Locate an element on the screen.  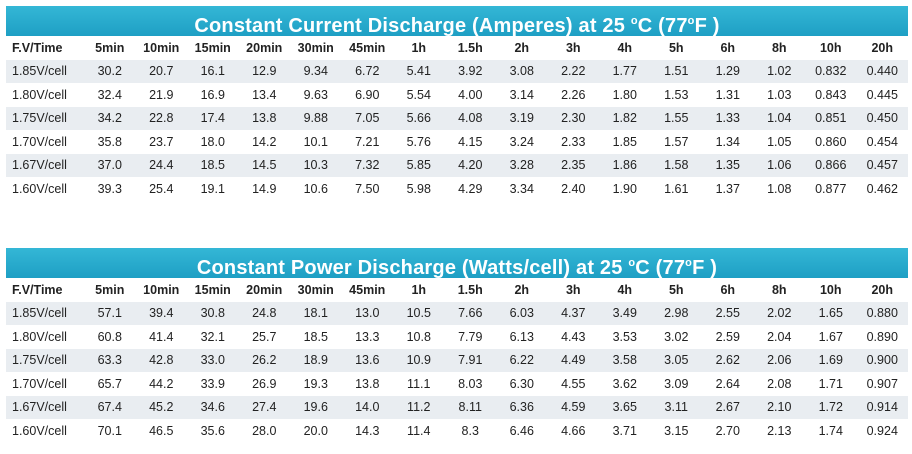
table-cell: 2.13 is located at coordinates (779, 431).